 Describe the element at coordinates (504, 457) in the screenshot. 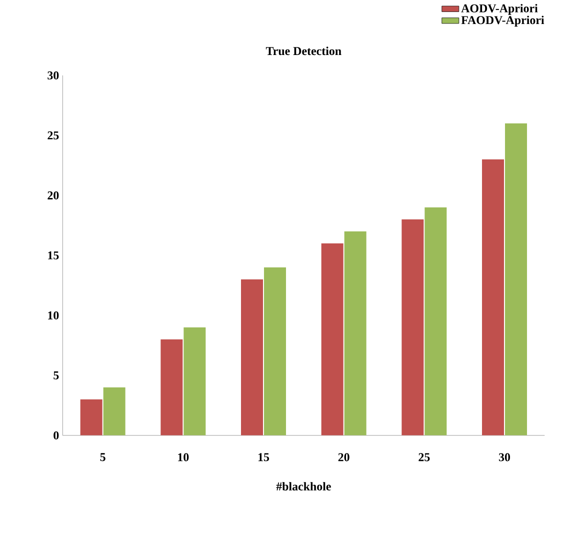

I see `x-tick-label: 30` at that location.